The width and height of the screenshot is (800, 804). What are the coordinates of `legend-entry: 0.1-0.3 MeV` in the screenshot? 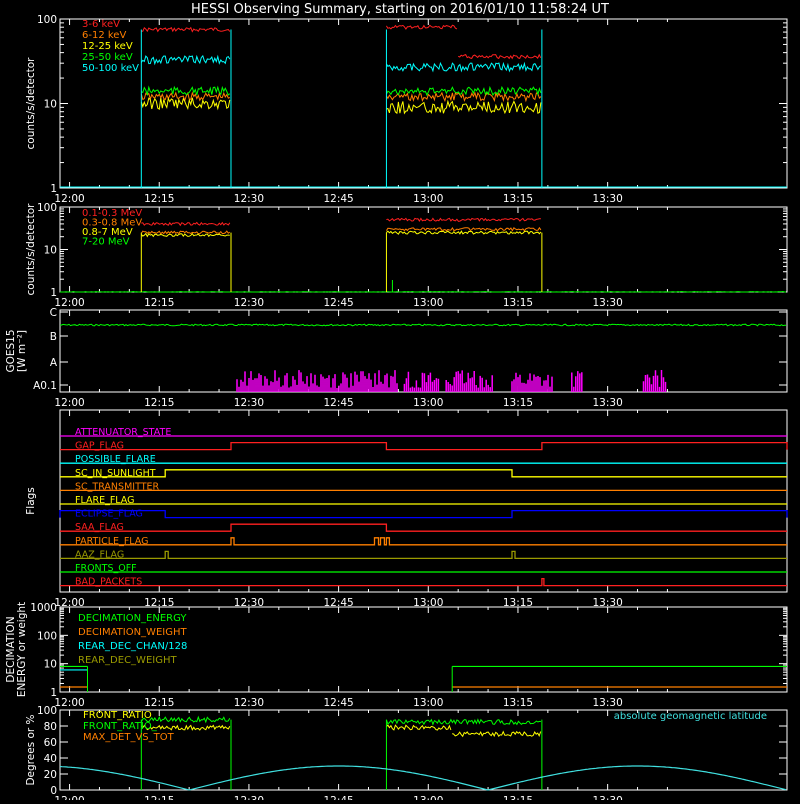 It's located at (112, 213).